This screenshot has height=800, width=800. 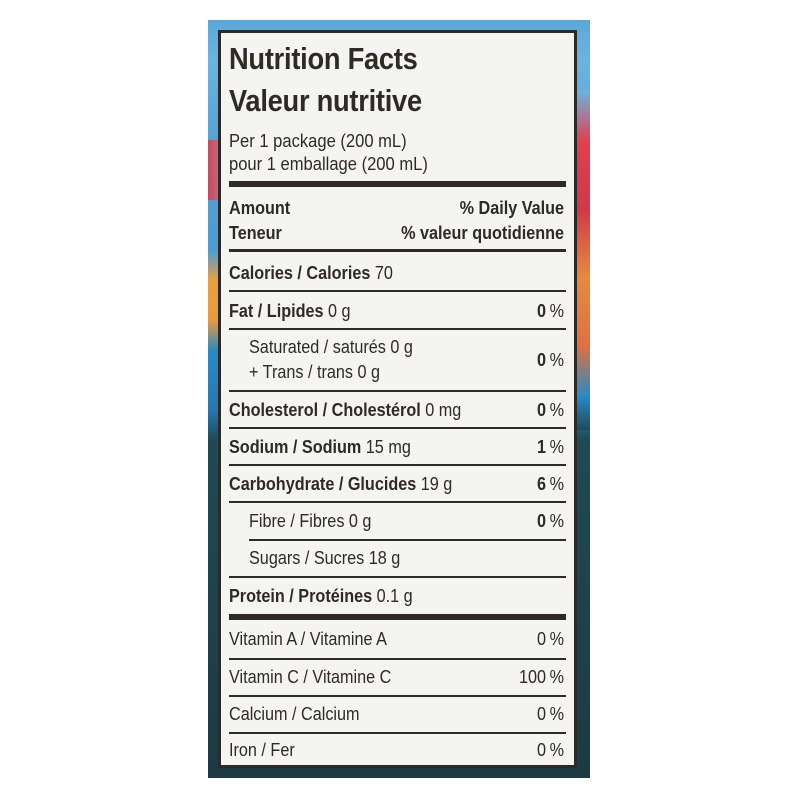 I want to click on mineral-row-calcium: Calcium / Calcium 0 %, so click(x=396, y=714).